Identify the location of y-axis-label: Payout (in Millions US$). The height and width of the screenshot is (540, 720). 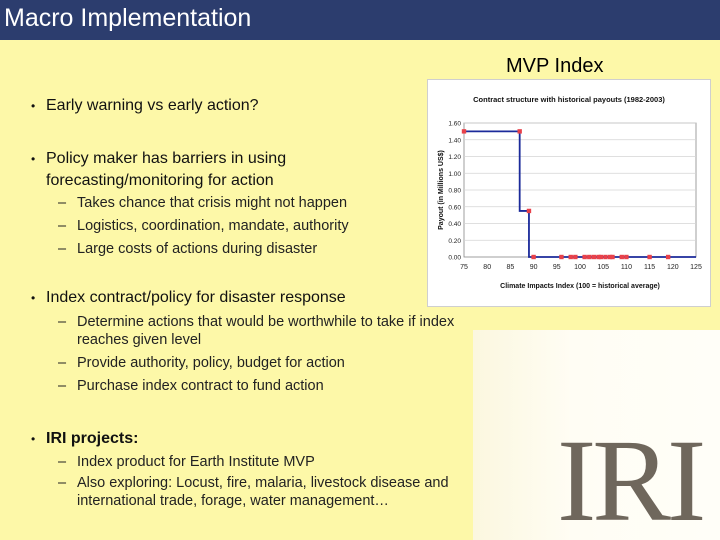
(441, 190).